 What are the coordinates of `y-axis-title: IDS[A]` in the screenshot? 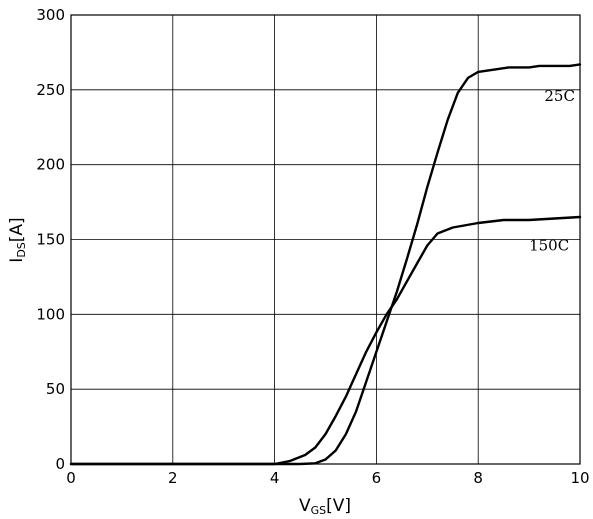 It's located at (17, 239).